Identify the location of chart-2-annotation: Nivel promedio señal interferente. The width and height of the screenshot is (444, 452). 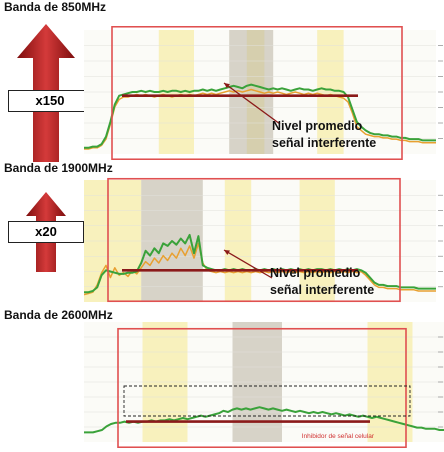
(322, 282).